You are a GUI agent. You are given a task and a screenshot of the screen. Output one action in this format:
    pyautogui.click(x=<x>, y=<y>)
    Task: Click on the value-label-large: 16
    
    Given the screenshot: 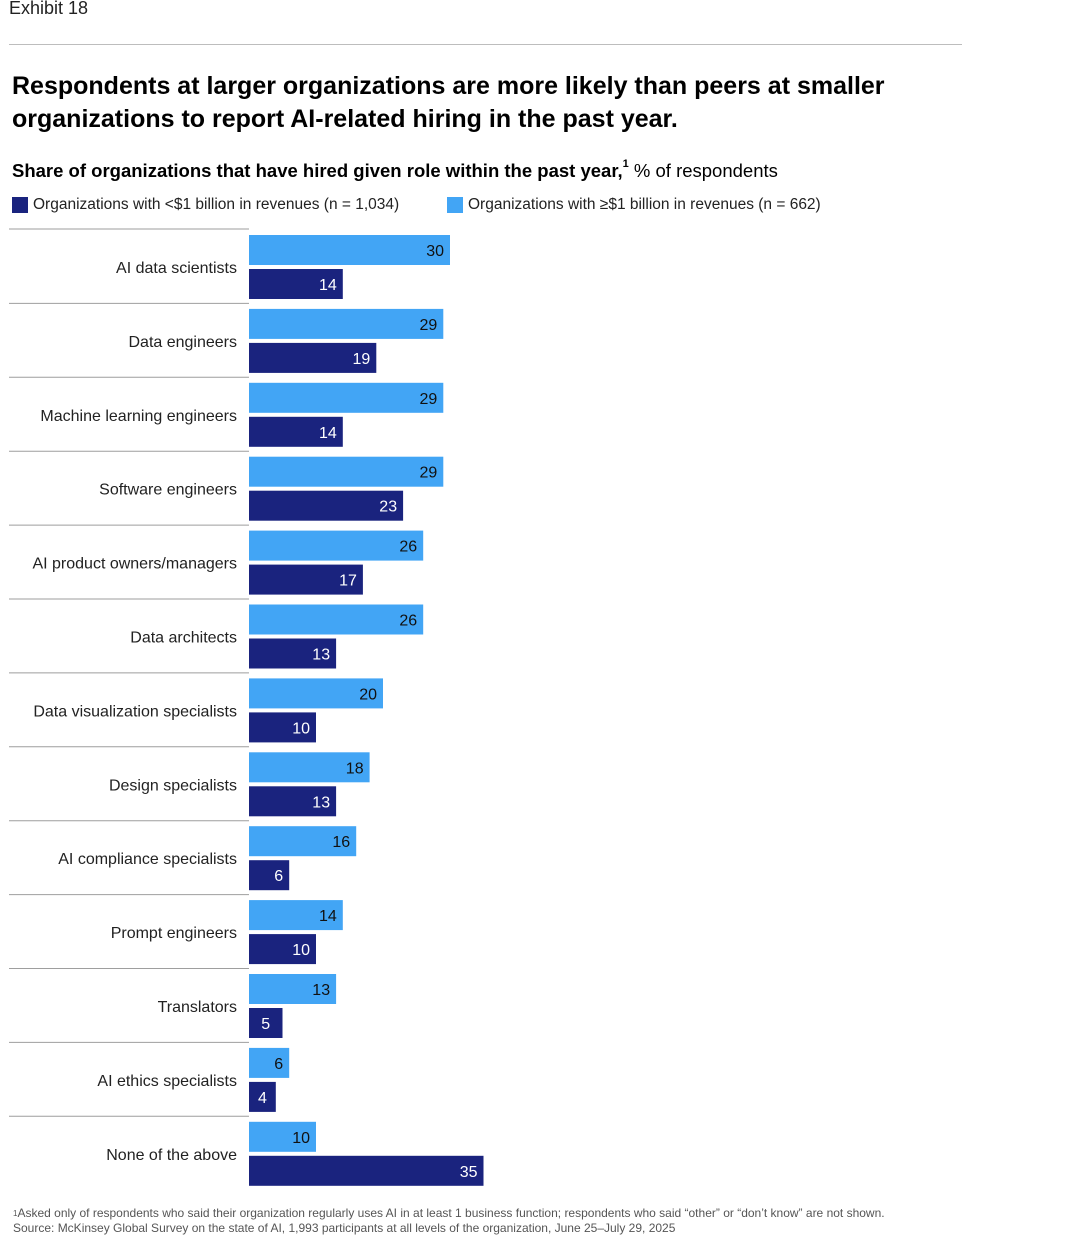 What is the action you would take?
    pyautogui.click(x=341, y=842)
    